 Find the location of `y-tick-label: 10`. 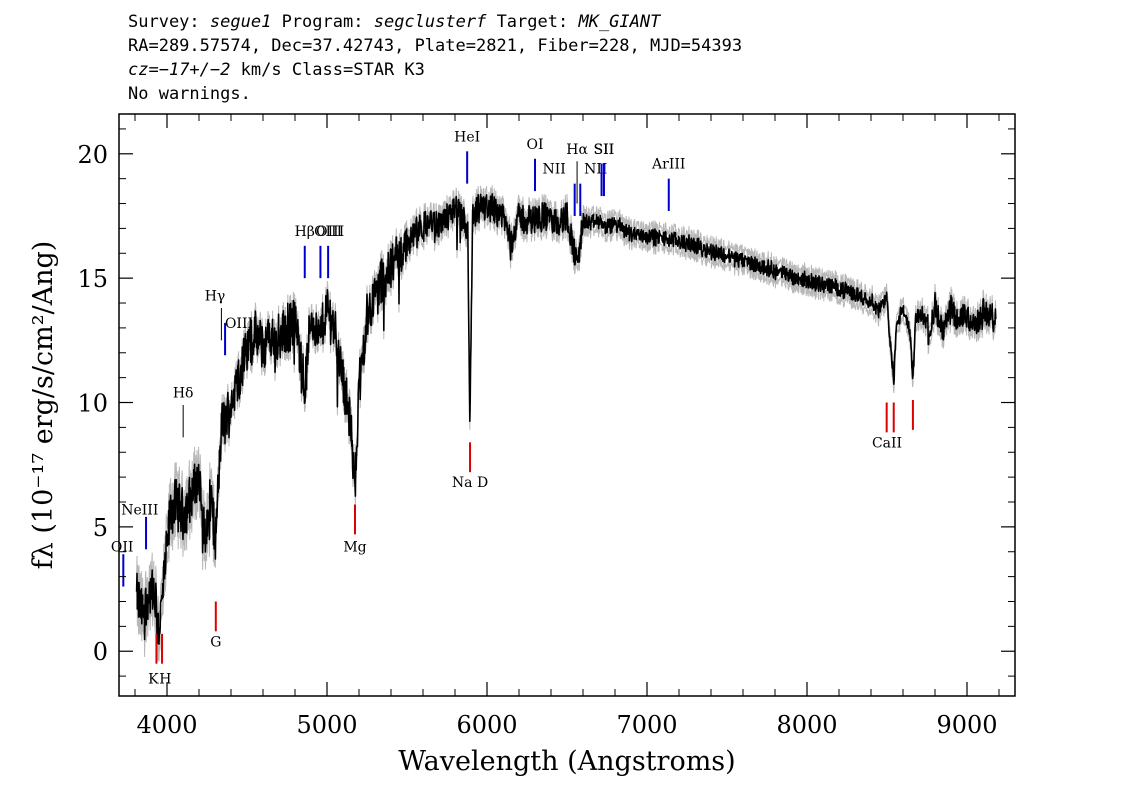

y-tick-label: 10 is located at coordinates (92, 404).